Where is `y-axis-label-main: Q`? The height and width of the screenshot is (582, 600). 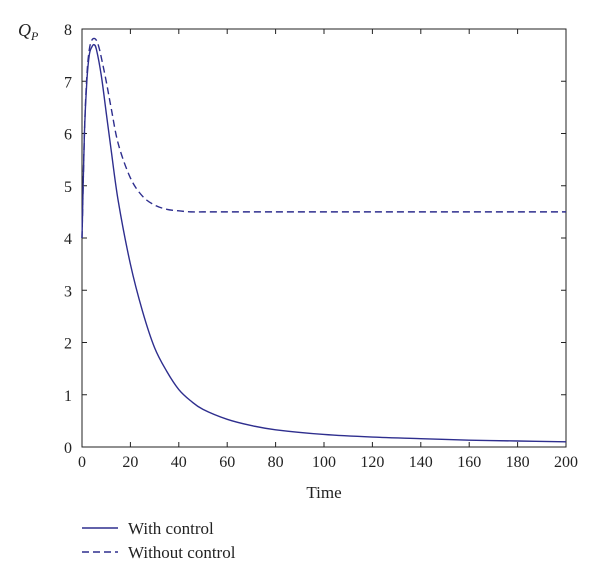 y-axis-label-main: Q is located at coordinates (24, 30).